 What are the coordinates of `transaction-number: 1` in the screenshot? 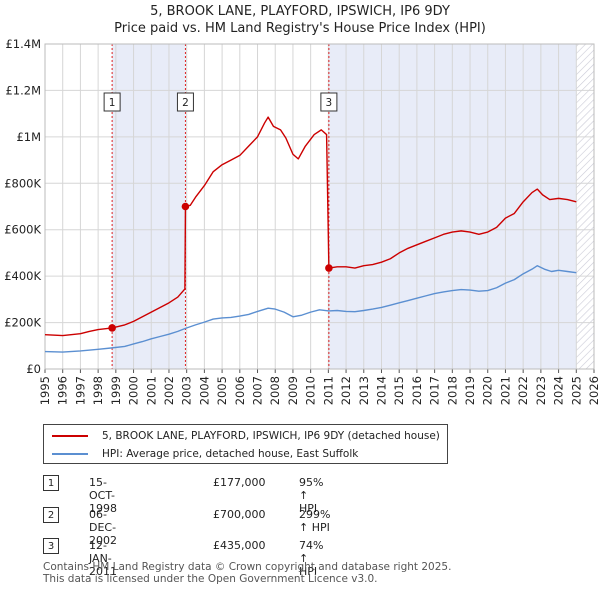 It's located at (51, 483).